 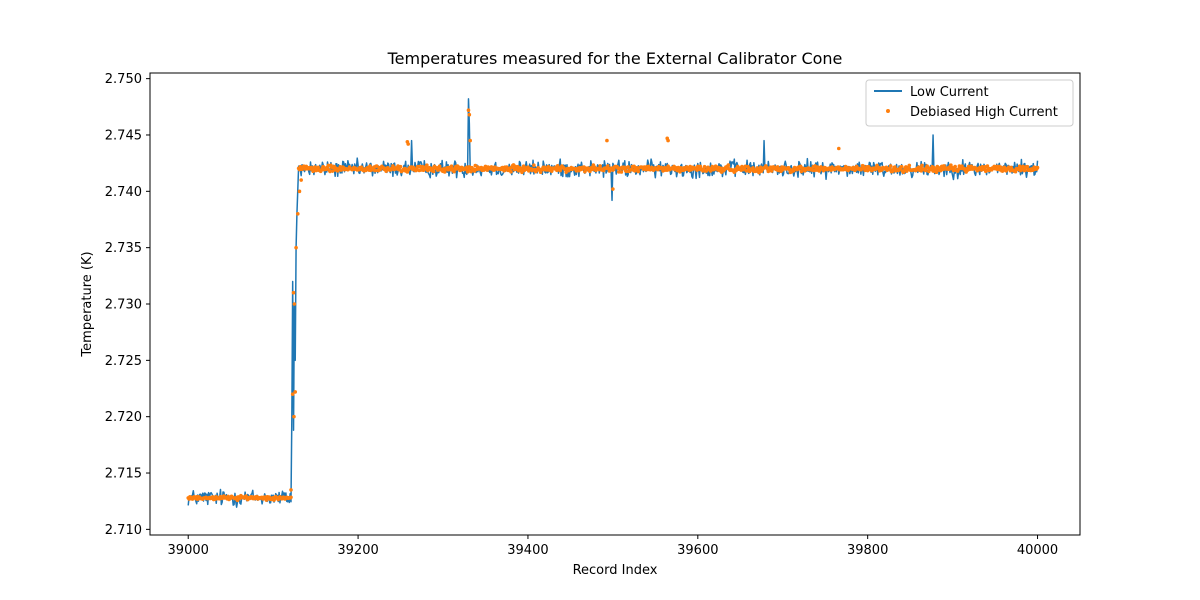 What do you see at coordinates (123, 248) in the screenshot?
I see `y-tick-label: 2.735` at bounding box center [123, 248].